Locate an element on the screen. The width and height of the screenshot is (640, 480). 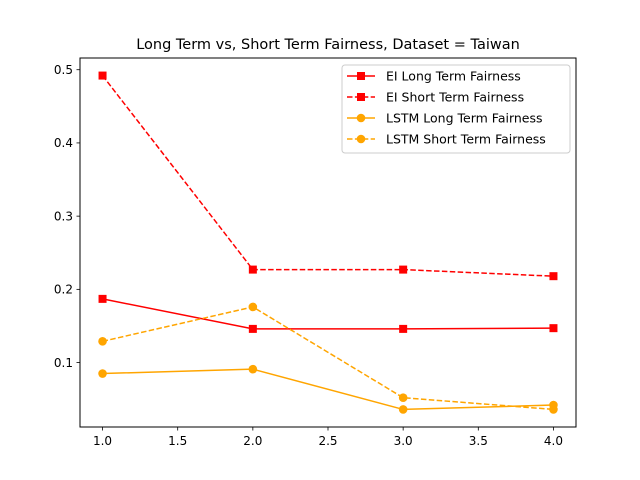
legend-label: EI Long Term Fairness is located at coordinates (453, 76).